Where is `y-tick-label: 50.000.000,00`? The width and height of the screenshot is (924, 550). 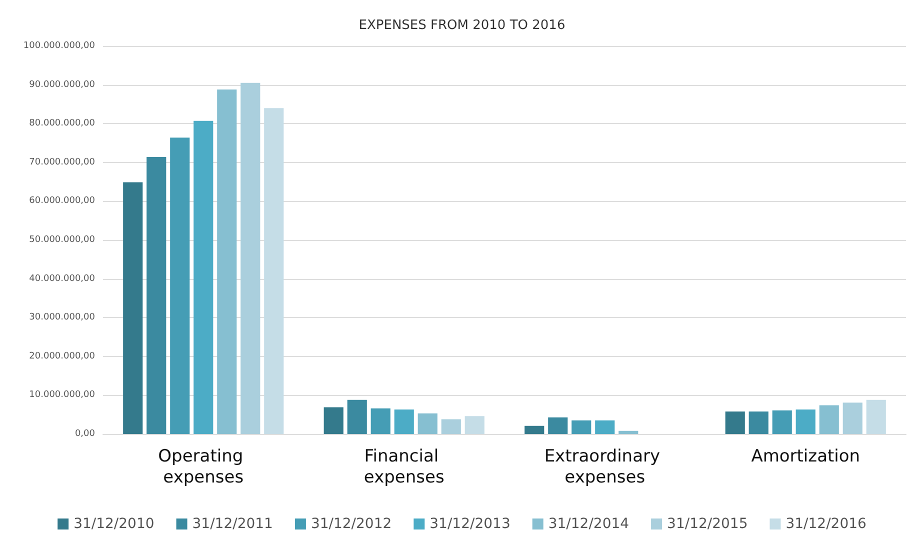 y-tick-label: 50.000.000,00 is located at coordinates (62, 240).